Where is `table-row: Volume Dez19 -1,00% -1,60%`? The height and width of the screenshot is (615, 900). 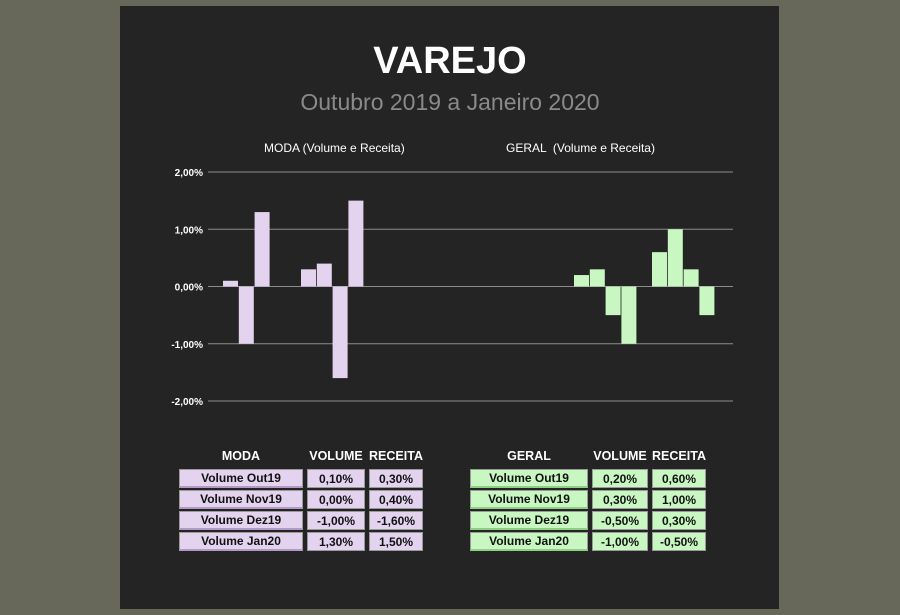 table-row: Volume Dez19 -1,00% -1,60% is located at coordinates (301, 520).